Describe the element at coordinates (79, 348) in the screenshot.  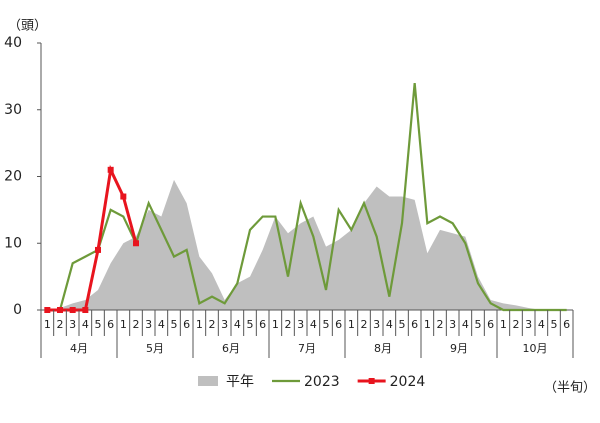
I see `month-label: 4月` at that location.